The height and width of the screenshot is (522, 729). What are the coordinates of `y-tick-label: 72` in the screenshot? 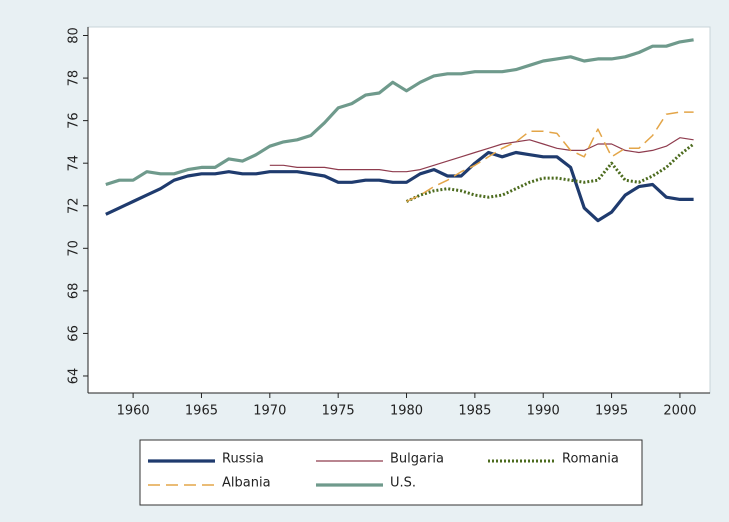 It's located at (74, 205).